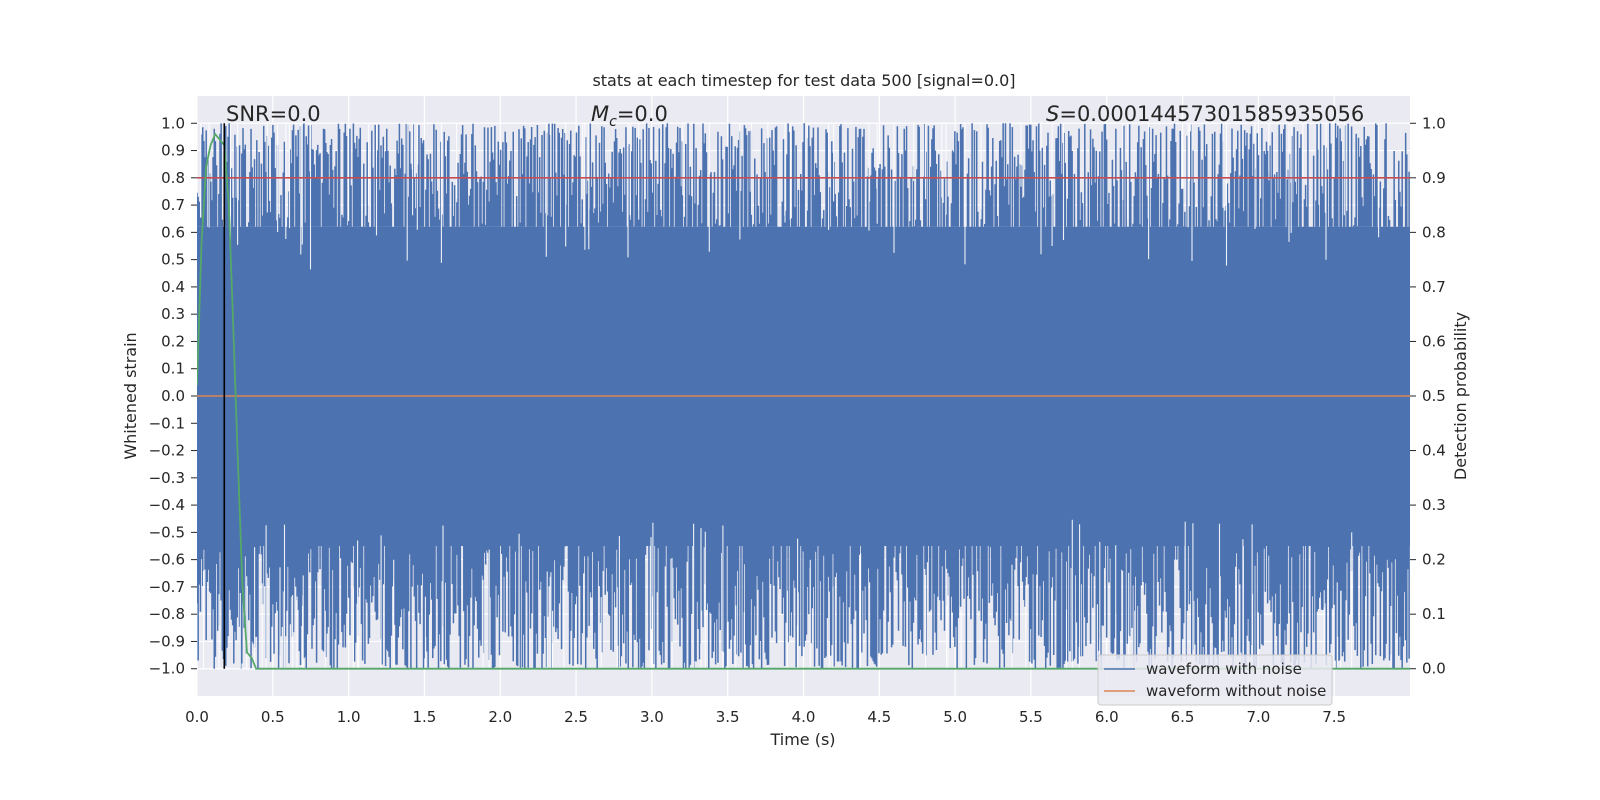 The height and width of the screenshot is (800, 1600). Describe the element at coordinates (1236, 691) in the screenshot. I see `legend-label-clean: waveform without noise` at that location.